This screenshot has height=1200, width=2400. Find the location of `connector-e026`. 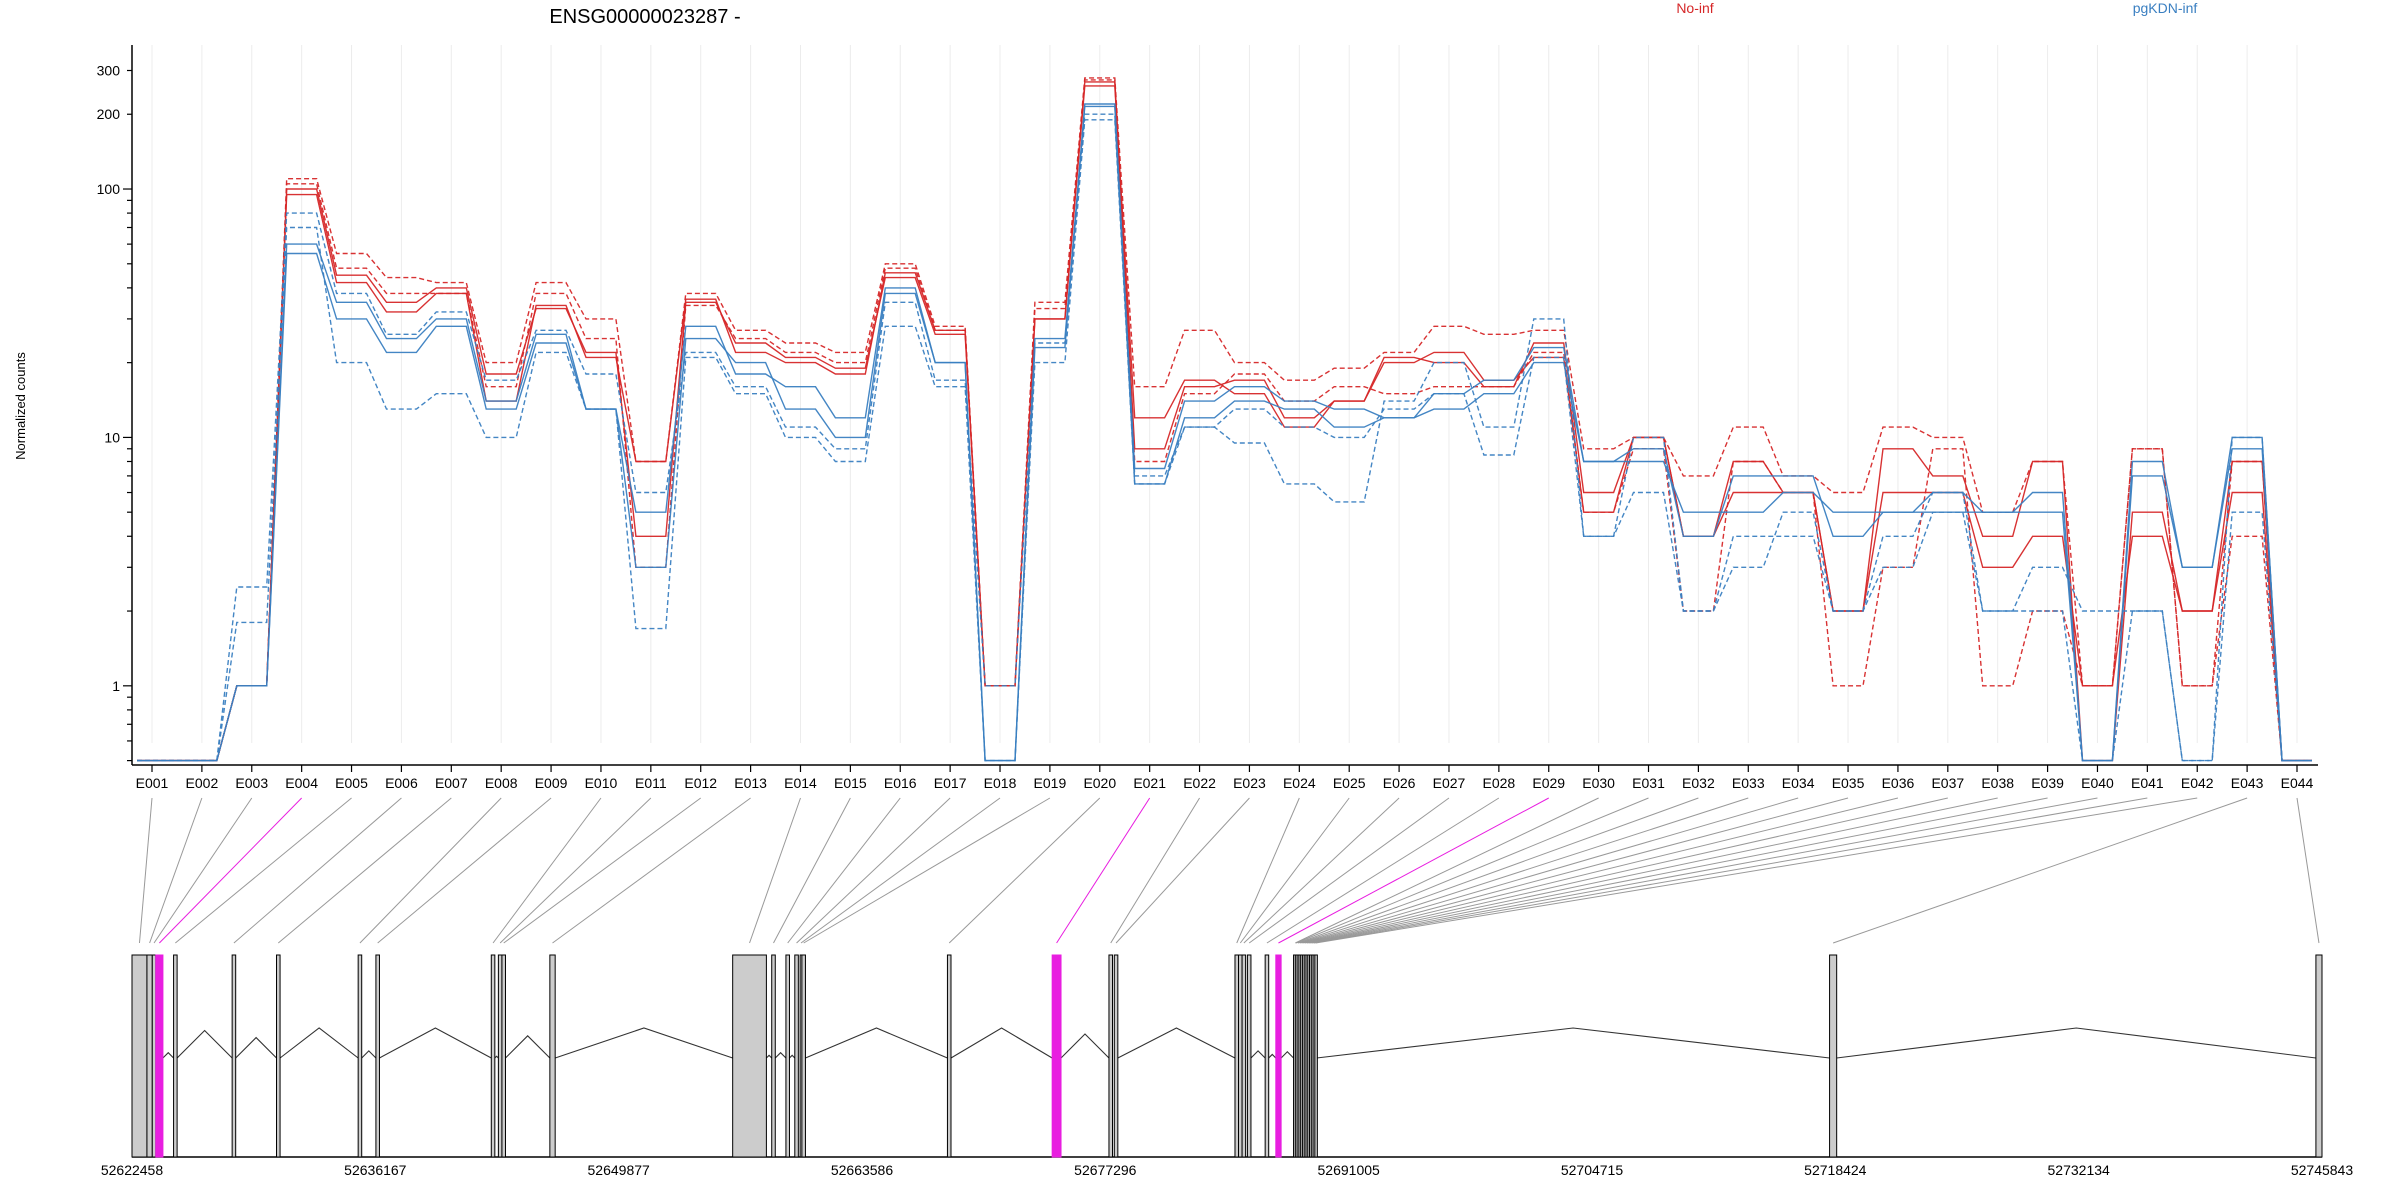

connector-e026 is located at coordinates (1321, 870).